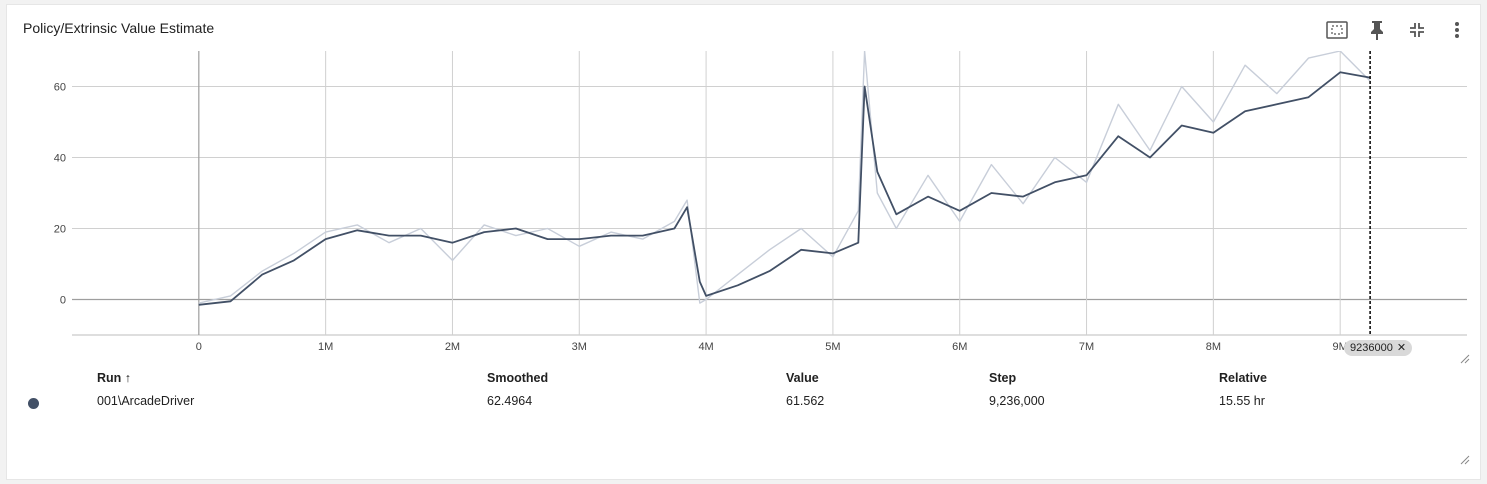  I want to click on header-run: Run ↑, so click(114, 378).